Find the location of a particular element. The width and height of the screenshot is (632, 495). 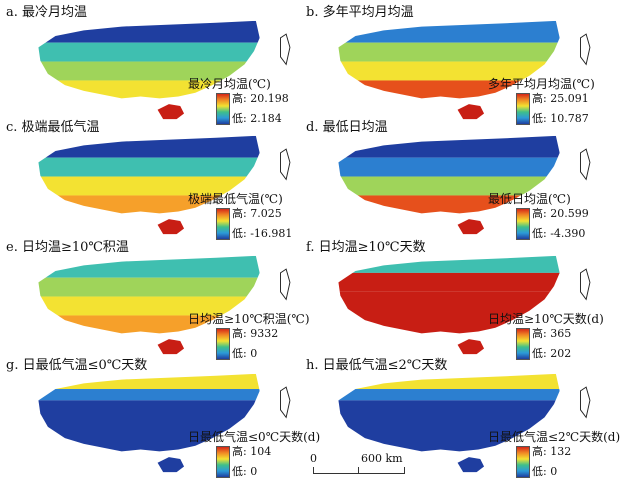

legend-low-label: 低: -4.390 is located at coordinates (559, 233).